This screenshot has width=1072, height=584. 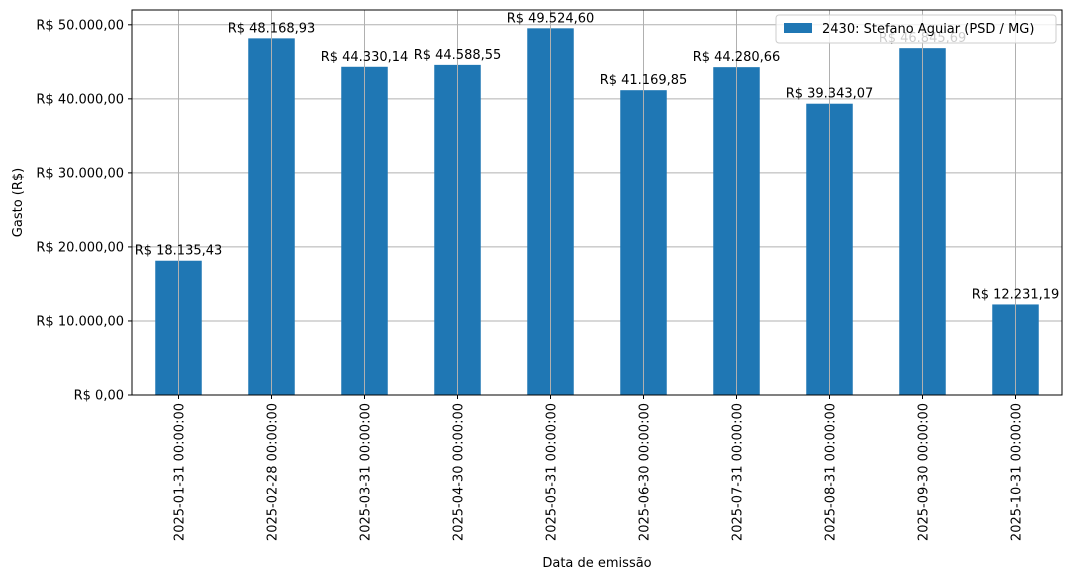 What do you see at coordinates (644, 80) in the screenshot?
I see `bar-value-label: R$ 41.169,85` at bounding box center [644, 80].